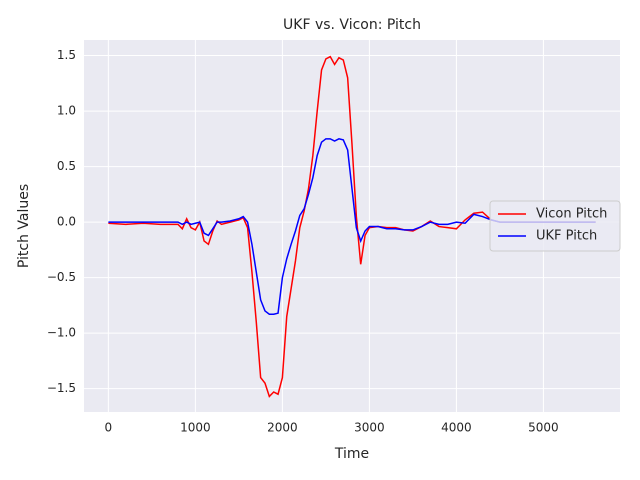  Describe the element at coordinates (282, 428) in the screenshot. I see `x-tick-label: 2000` at that location.